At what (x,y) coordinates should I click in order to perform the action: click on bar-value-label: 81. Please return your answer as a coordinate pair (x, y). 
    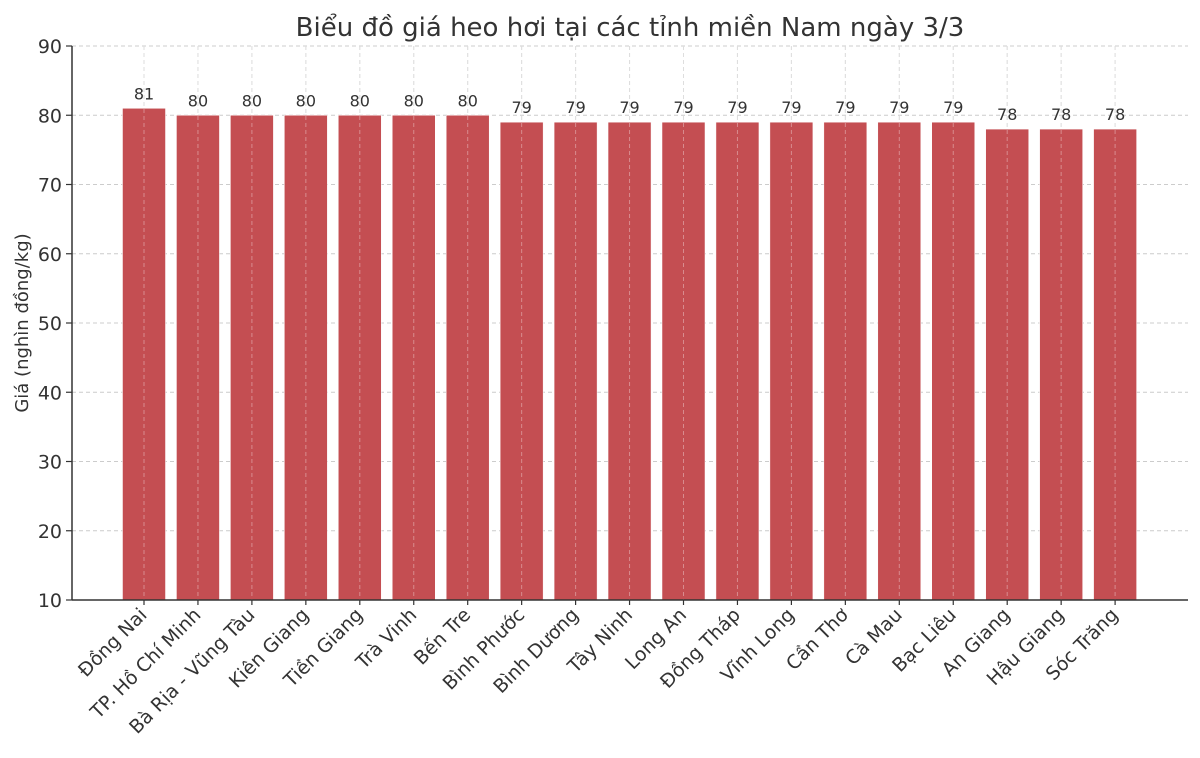
    Looking at the image, I should click on (144, 93).